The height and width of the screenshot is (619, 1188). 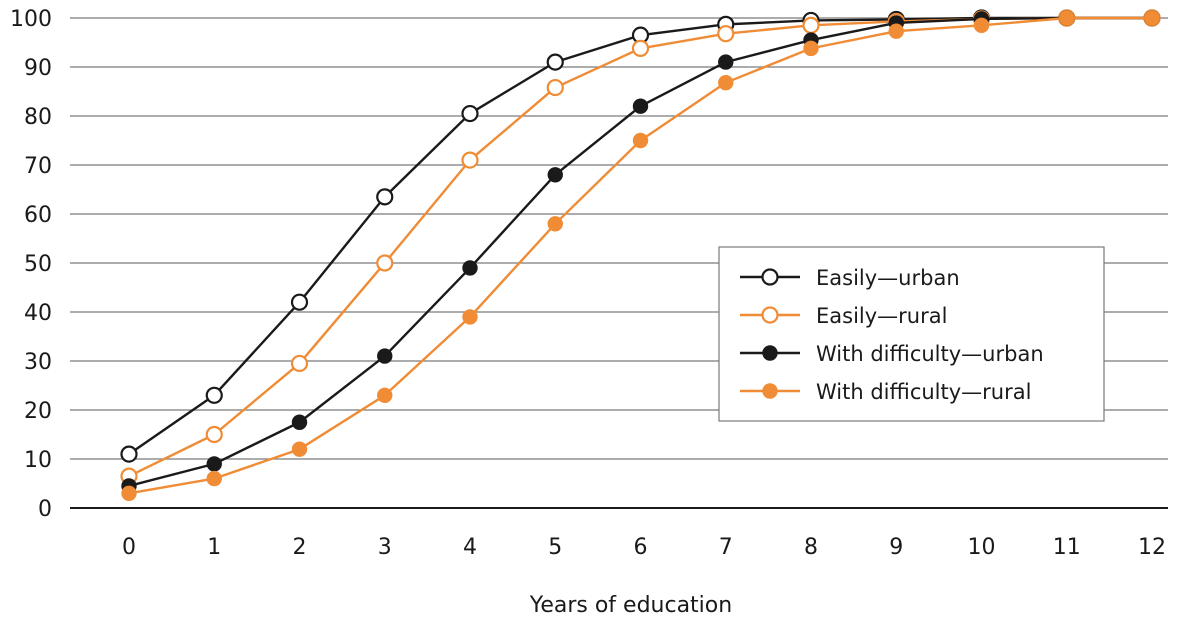 What do you see at coordinates (470, 113) in the screenshot?
I see `point-s1-x4` at bounding box center [470, 113].